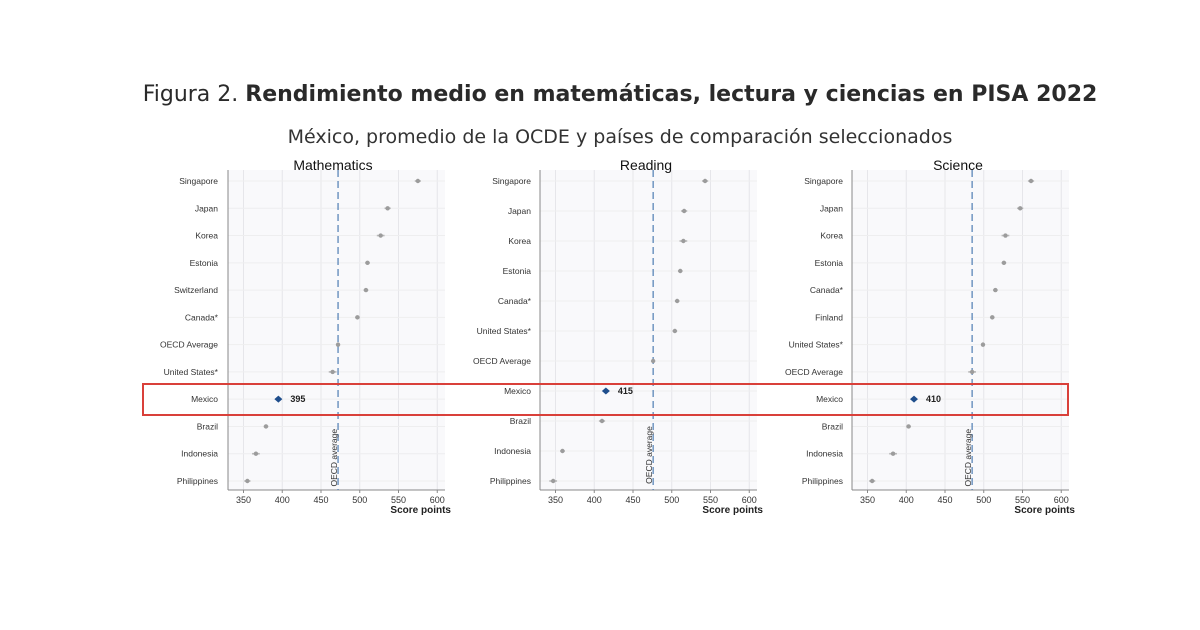  What do you see at coordinates (190, 94) in the screenshot?
I see `figure-title-prefix: Figura 2.` at bounding box center [190, 94].